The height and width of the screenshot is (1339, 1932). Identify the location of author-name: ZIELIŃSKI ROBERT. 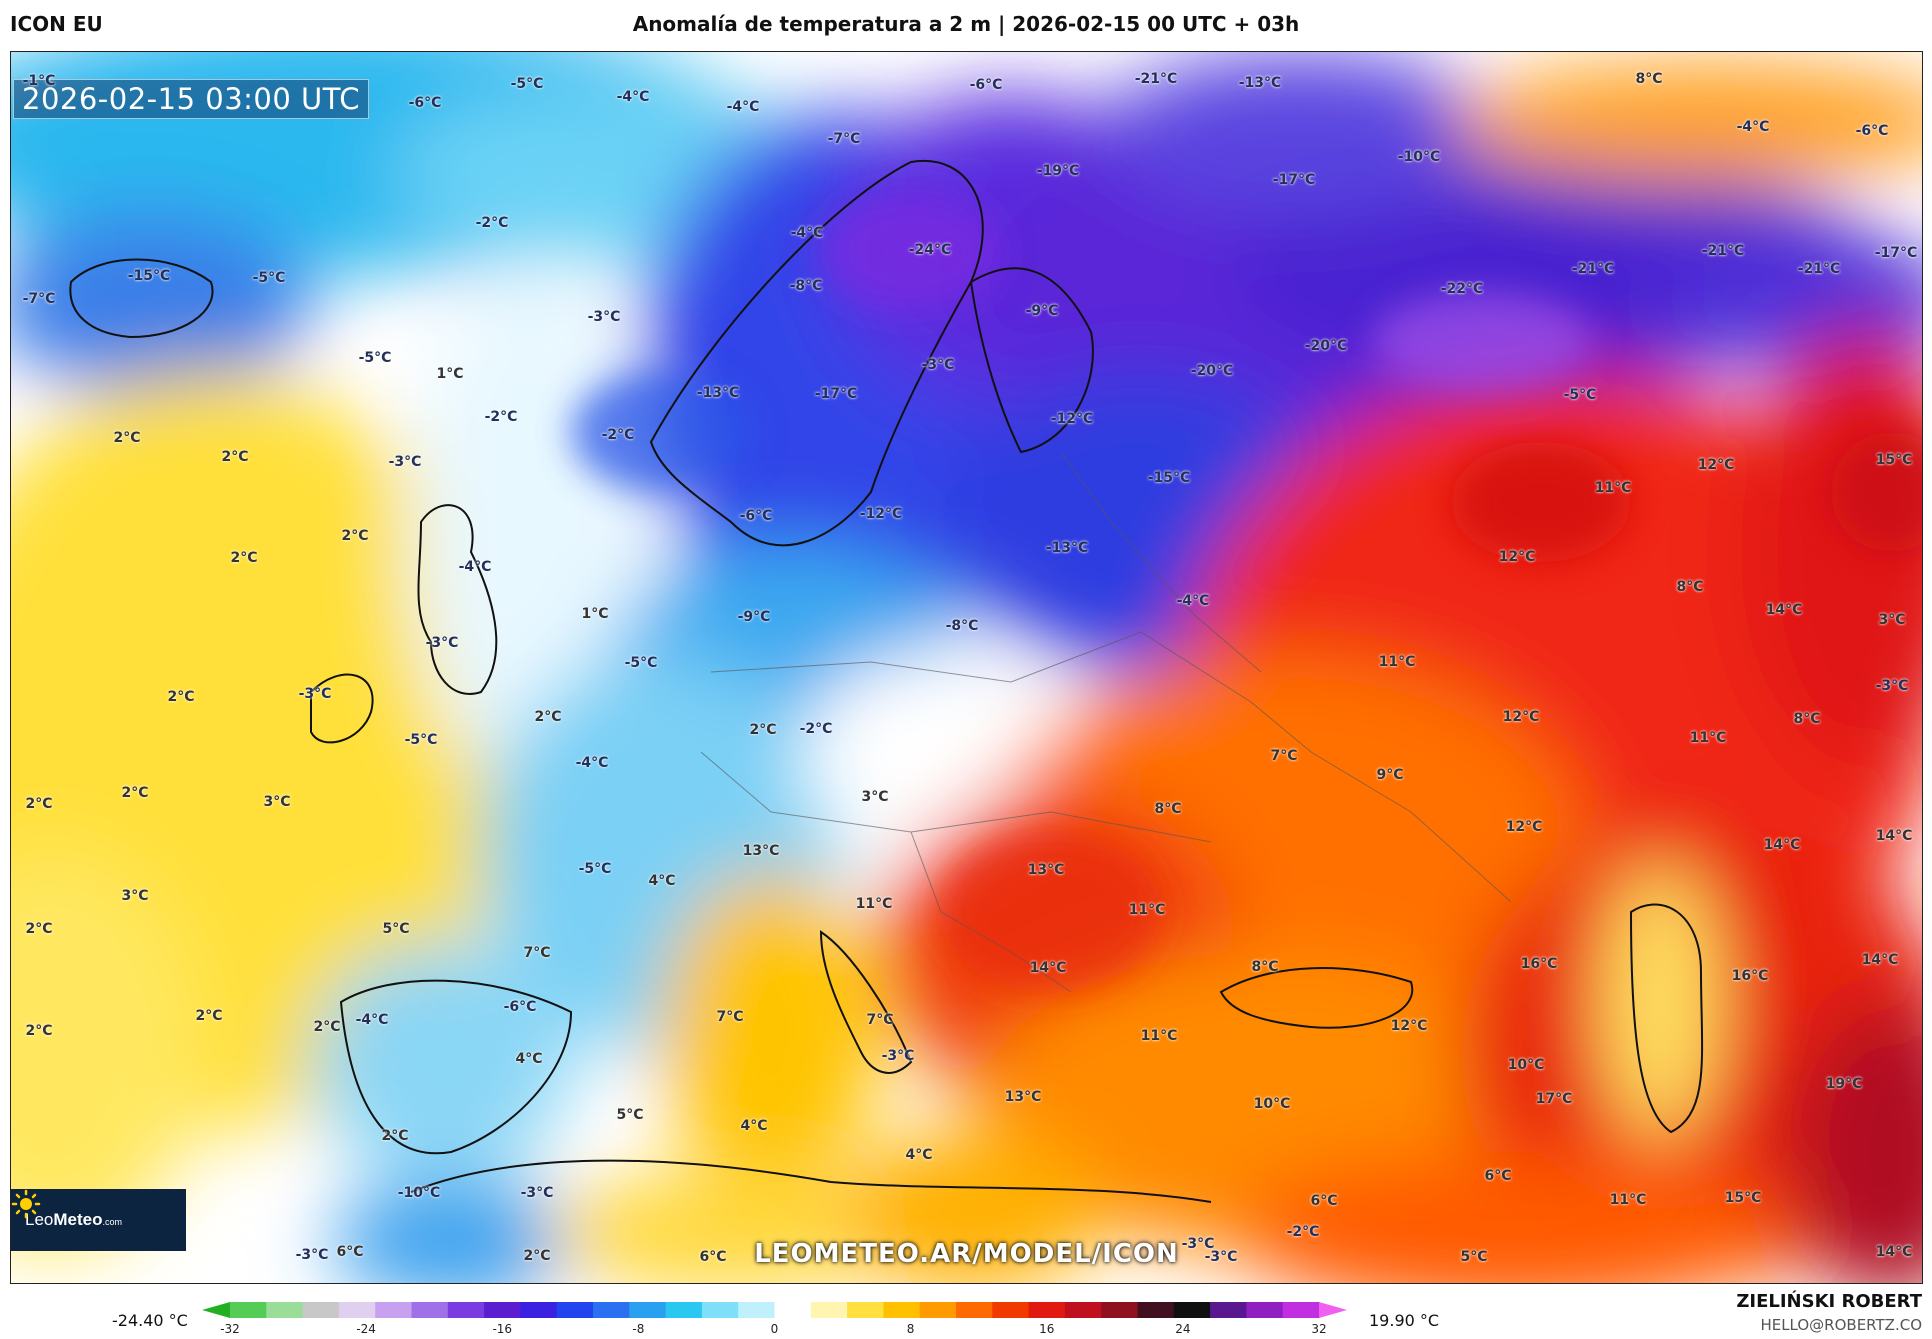
(1829, 1301).